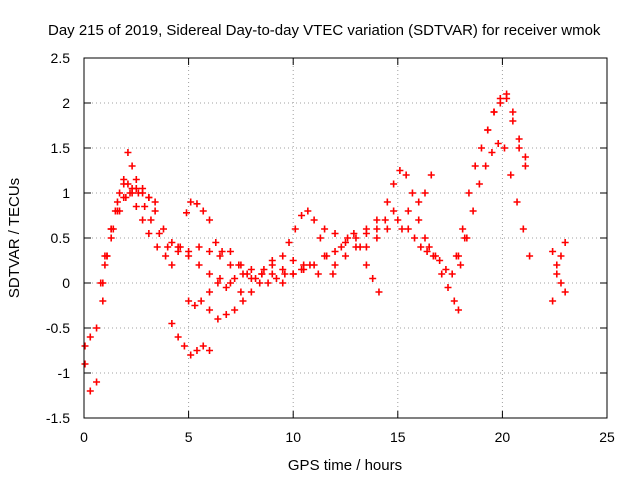 The width and height of the screenshot is (640, 480). What do you see at coordinates (14, 238) in the screenshot?
I see `y-axis-label: SDTVAR / TECUs` at bounding box center [14, 238].